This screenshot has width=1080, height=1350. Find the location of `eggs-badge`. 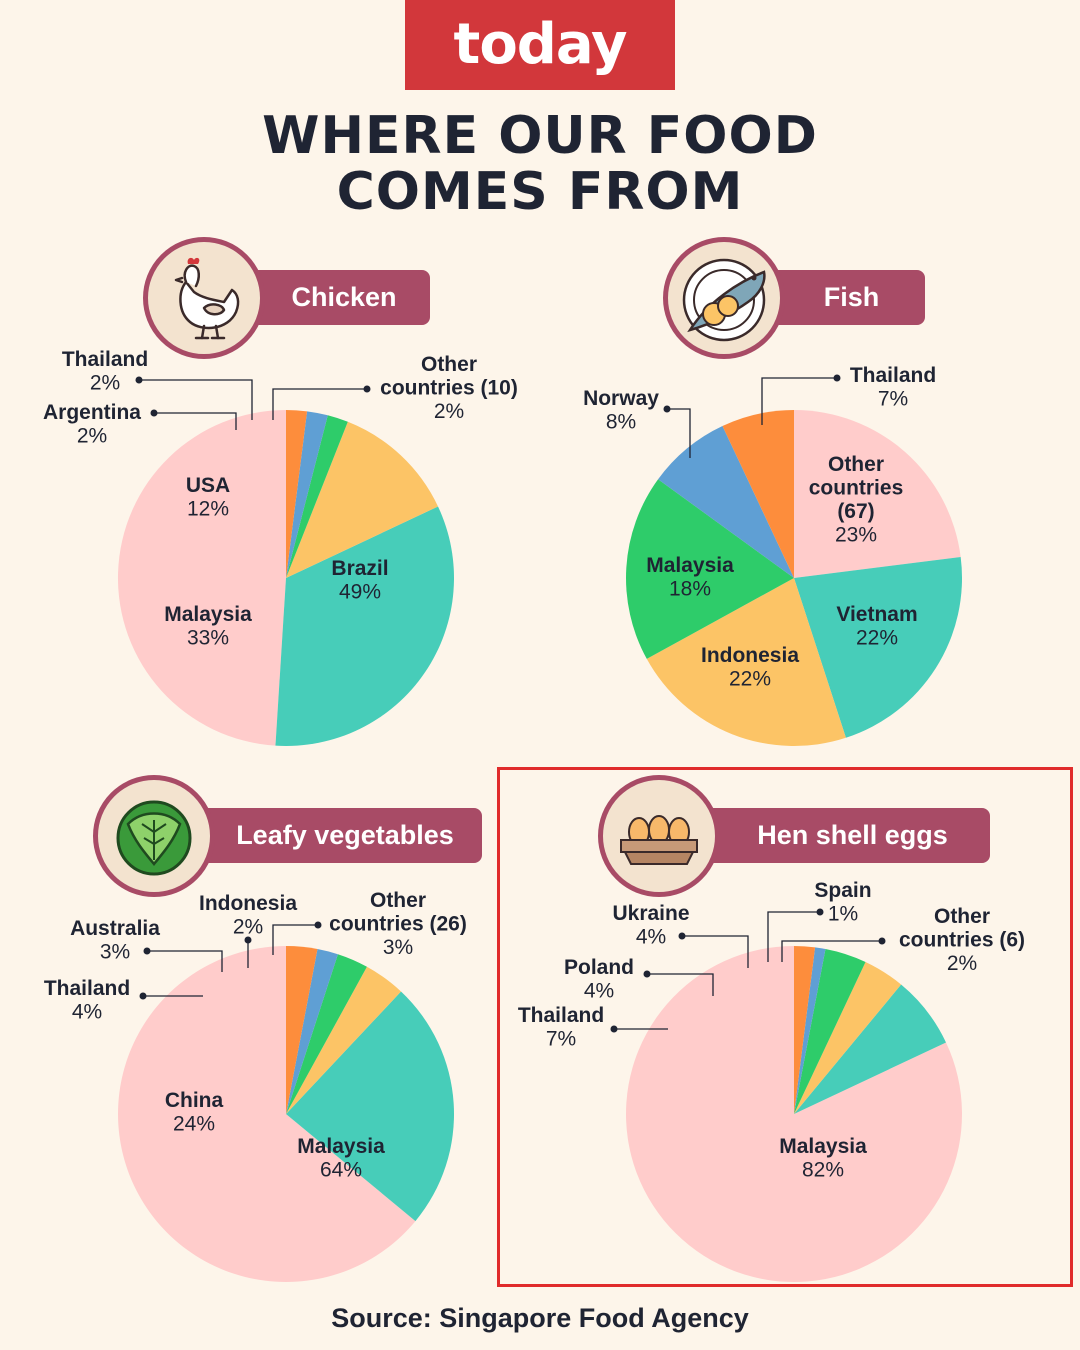

eggs-badge is located at coordinates (659, 836).